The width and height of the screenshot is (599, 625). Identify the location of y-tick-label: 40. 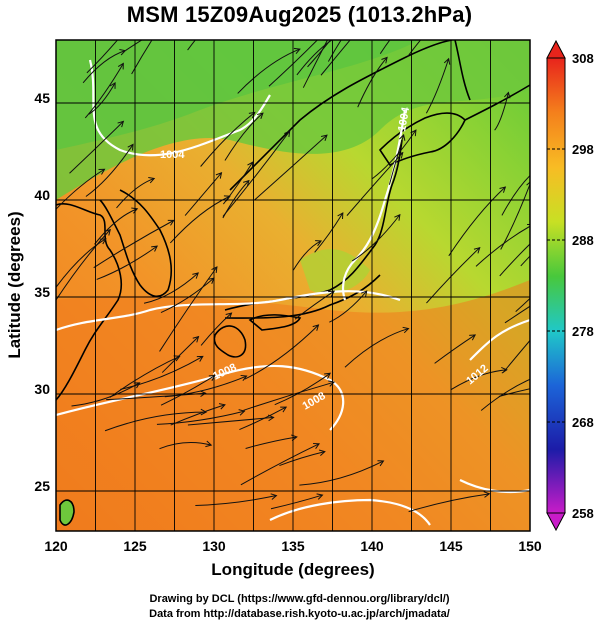
(42, 195).